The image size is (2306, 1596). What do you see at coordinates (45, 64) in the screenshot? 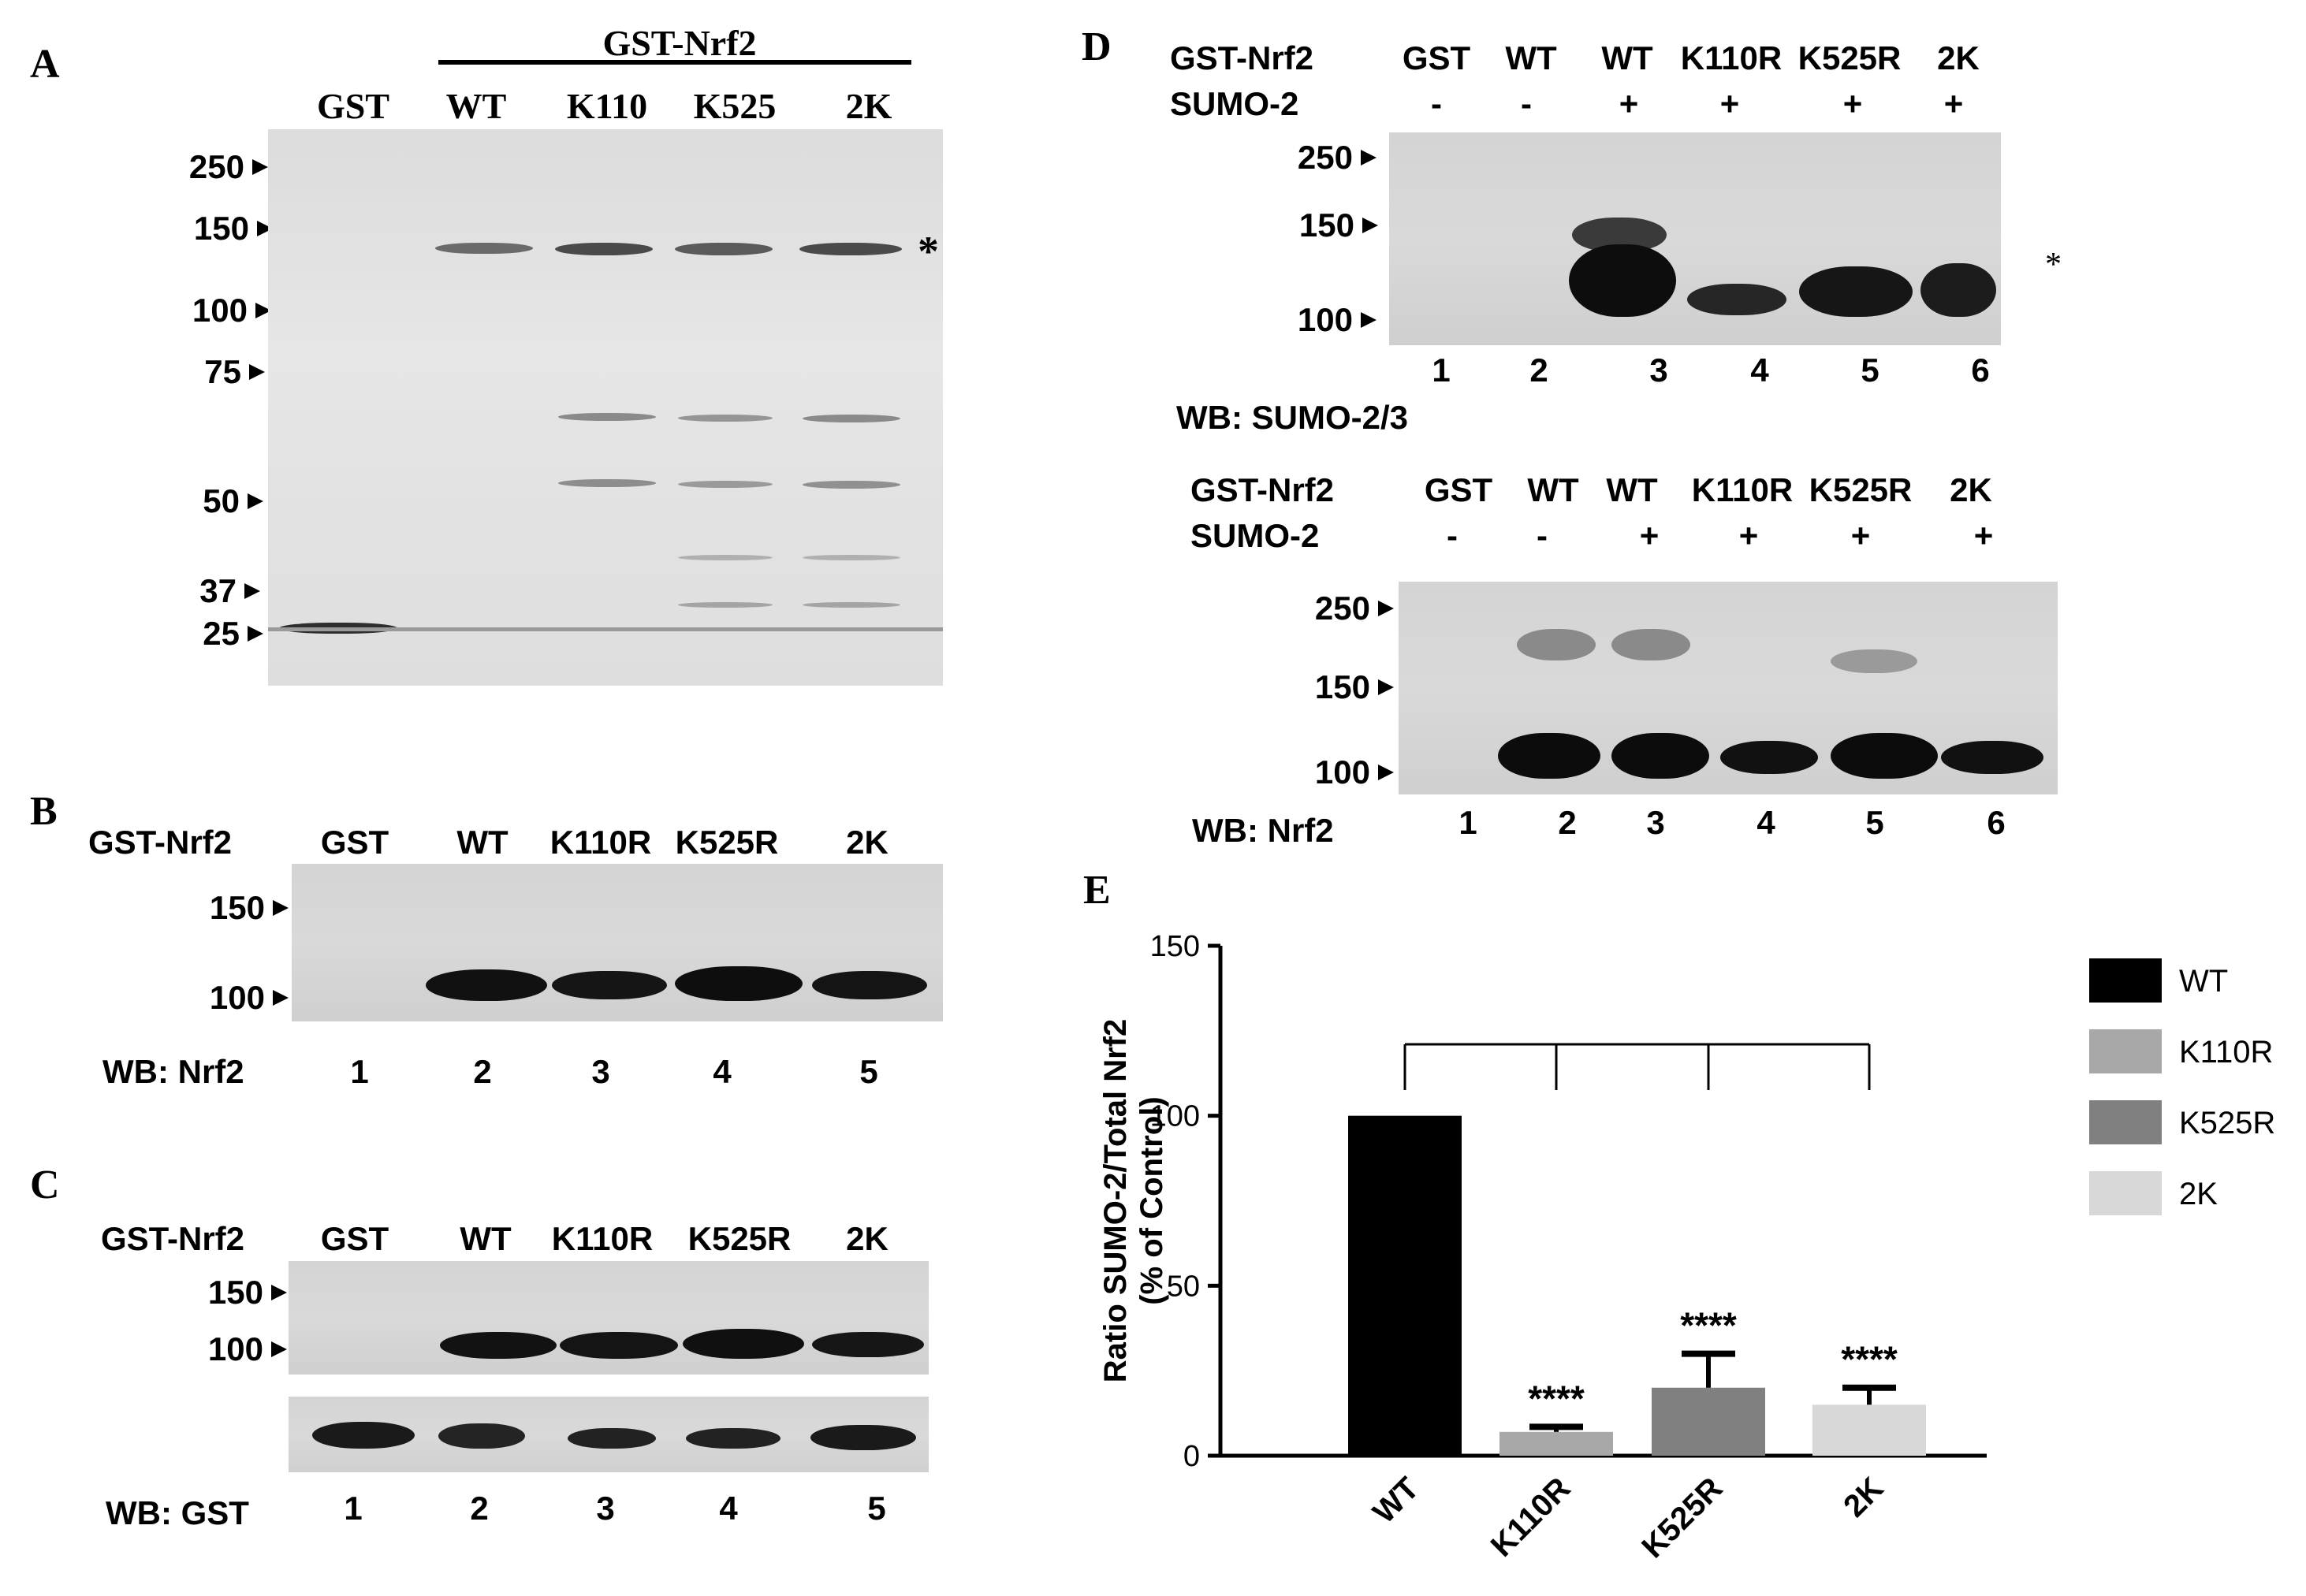
I see `panel-a-letter: A` at bounding box center [45, 64].